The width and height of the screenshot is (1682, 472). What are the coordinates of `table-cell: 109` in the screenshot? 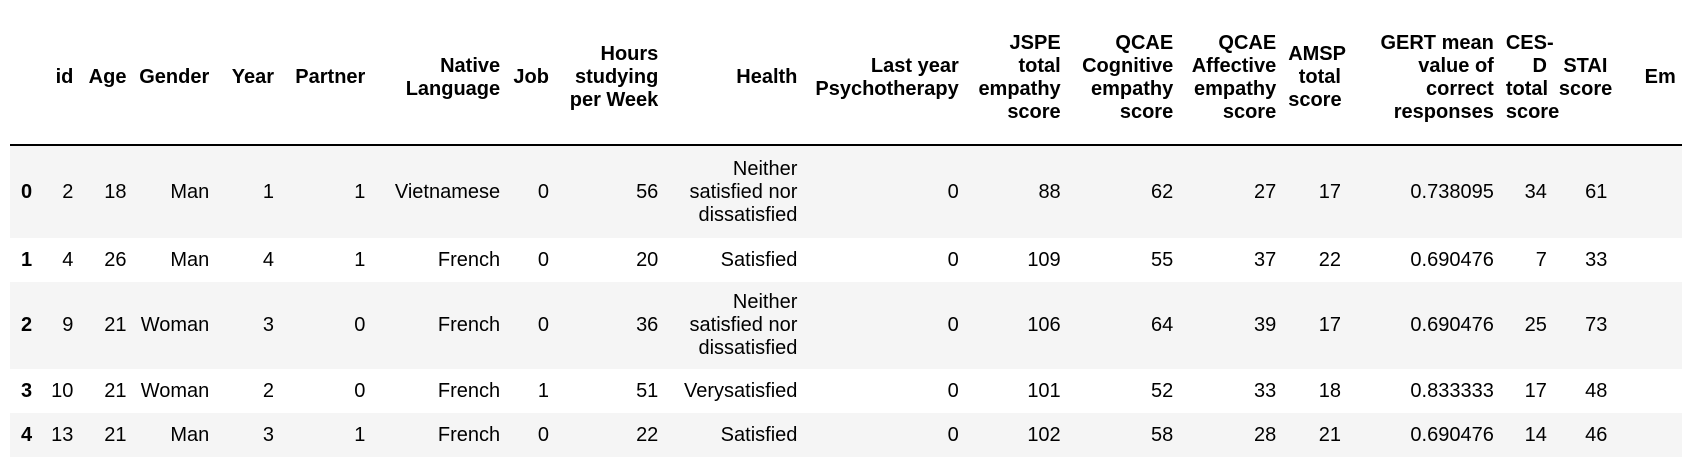 It's located at (1044, 259).